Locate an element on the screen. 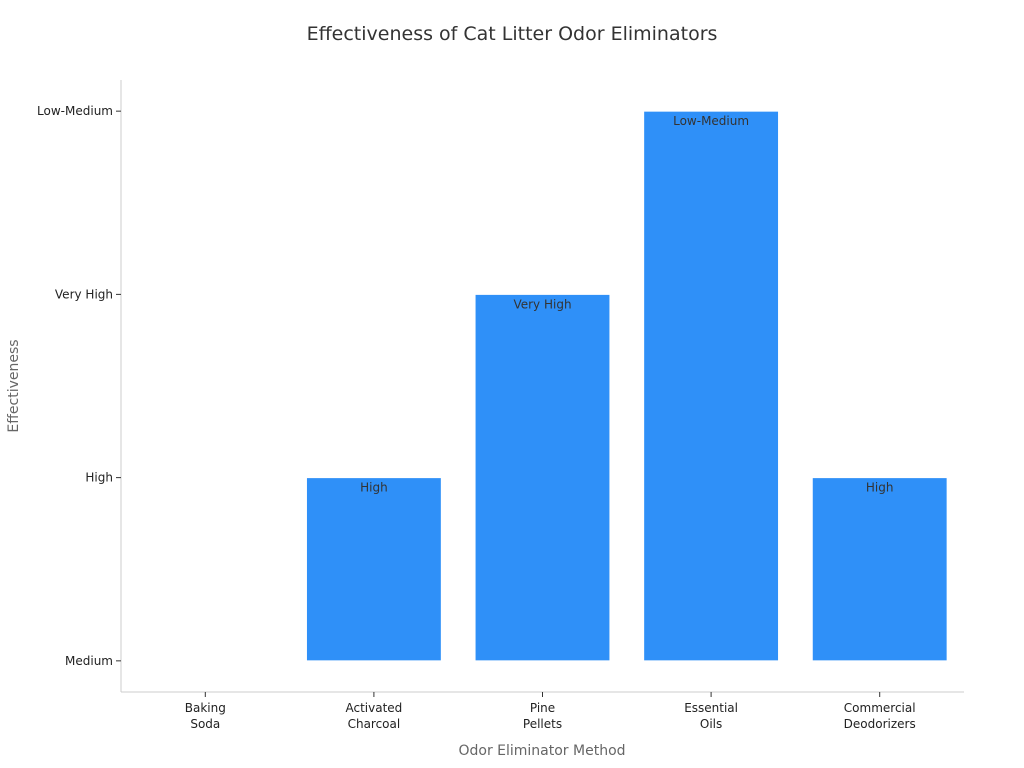 The image size is (1024, 768). x-tick-label: Activated Charcoal is located at coordinates (374, 716).